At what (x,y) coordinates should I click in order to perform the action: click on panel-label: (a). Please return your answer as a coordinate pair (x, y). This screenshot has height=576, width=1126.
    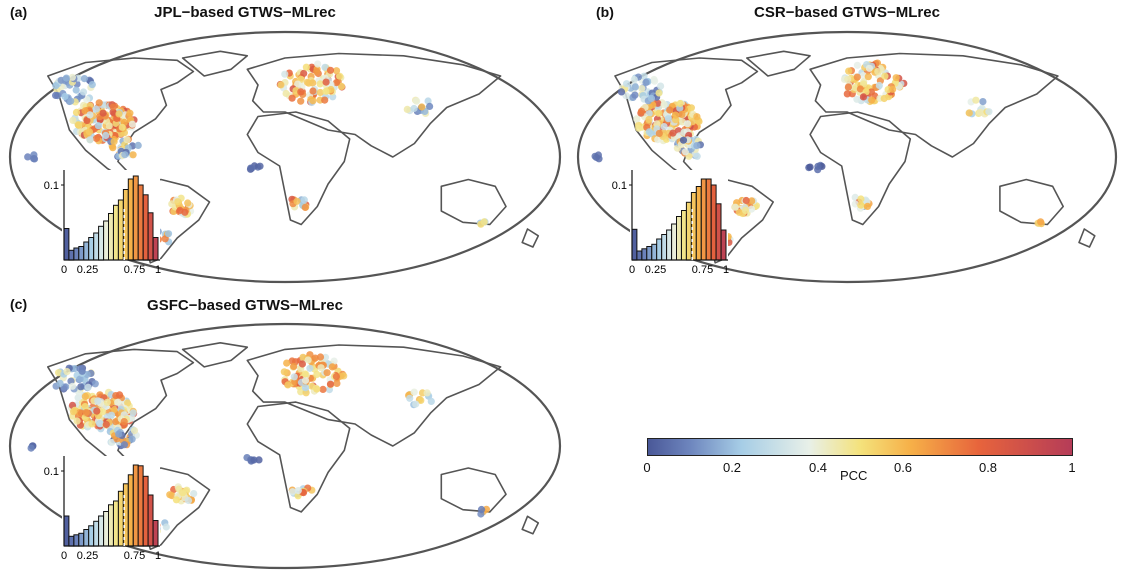
    Looking at the image, I should click on (19, 12).